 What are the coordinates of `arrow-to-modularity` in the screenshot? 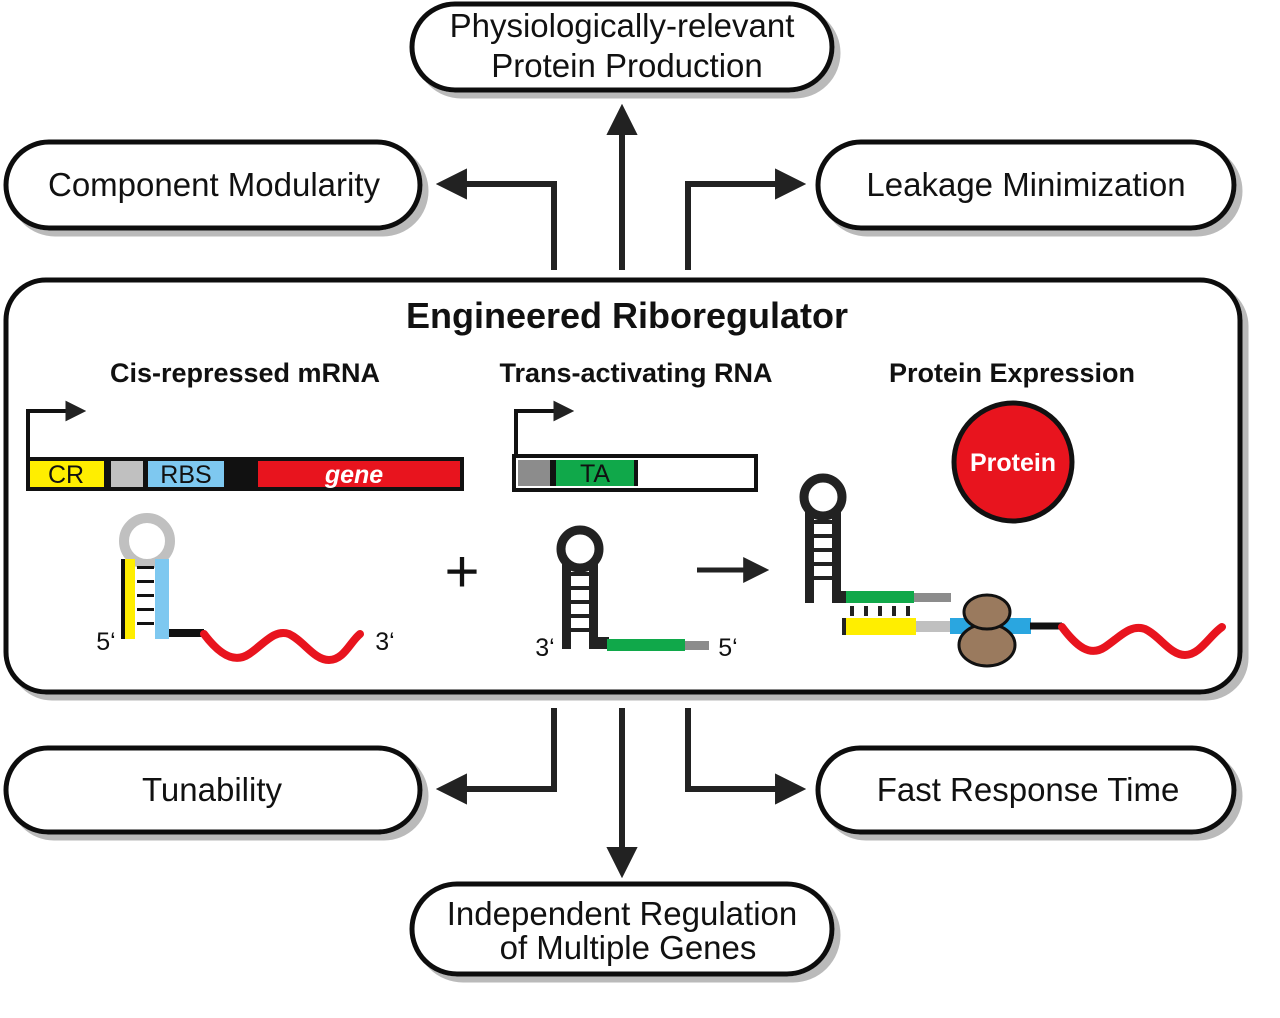 It's located at (498, 227).